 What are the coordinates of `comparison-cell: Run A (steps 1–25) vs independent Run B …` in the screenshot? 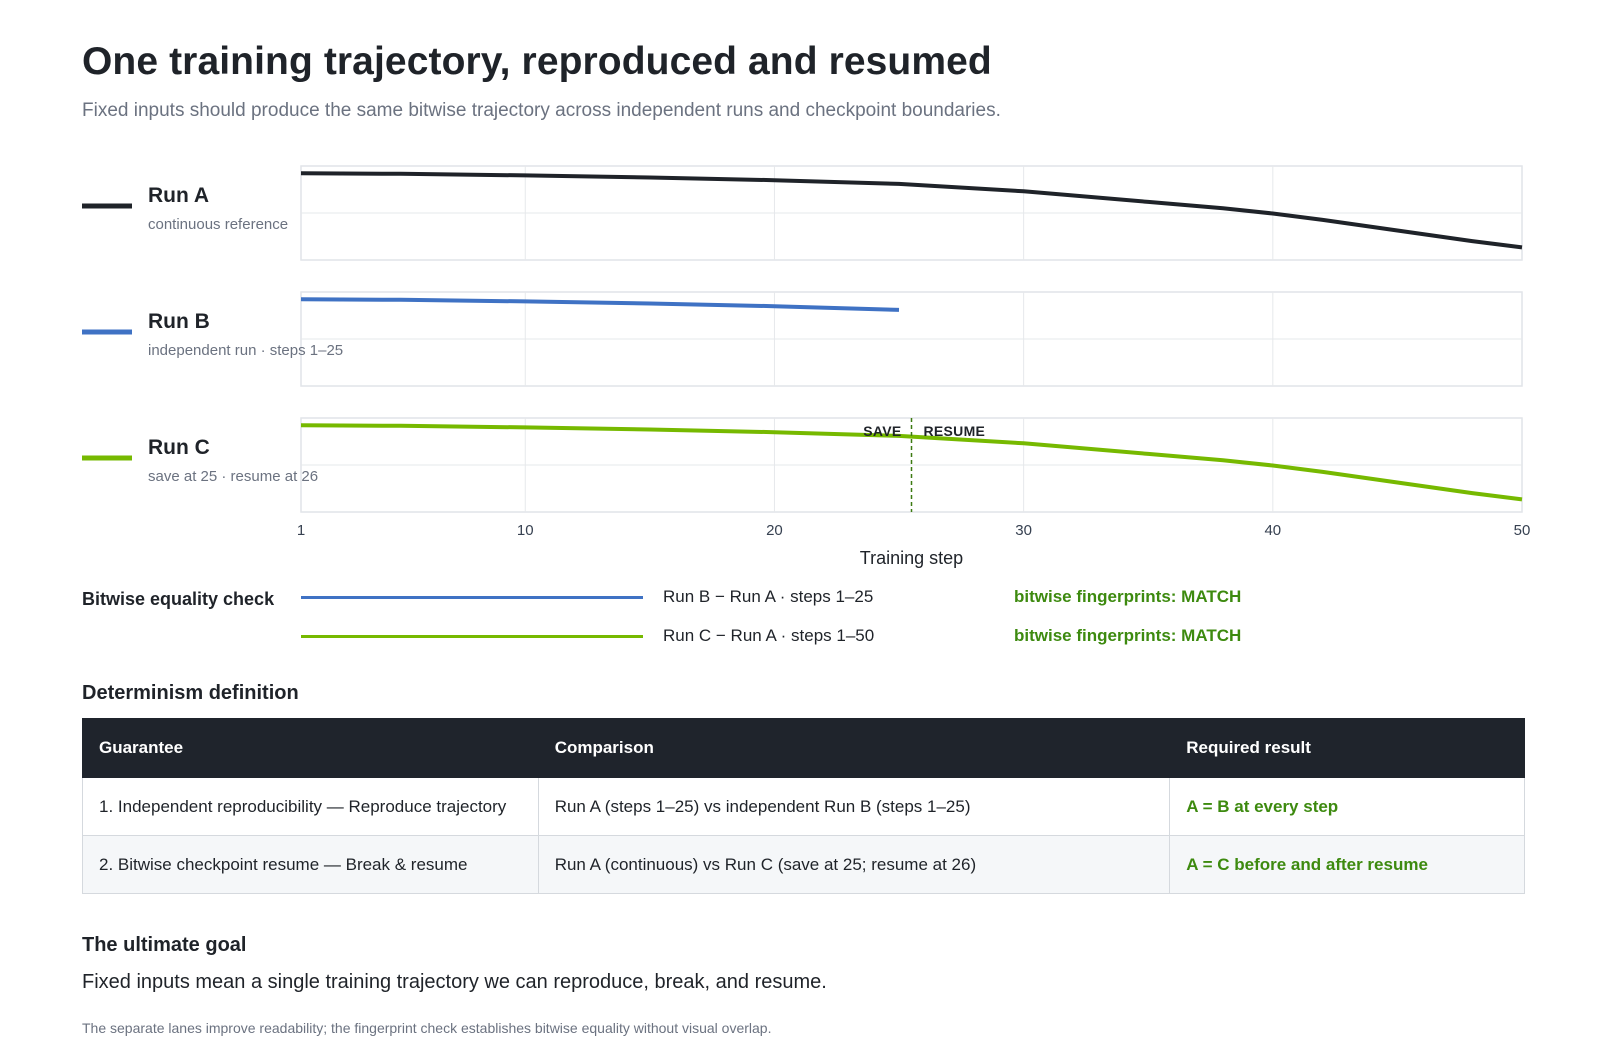 It's located at (854, 806).